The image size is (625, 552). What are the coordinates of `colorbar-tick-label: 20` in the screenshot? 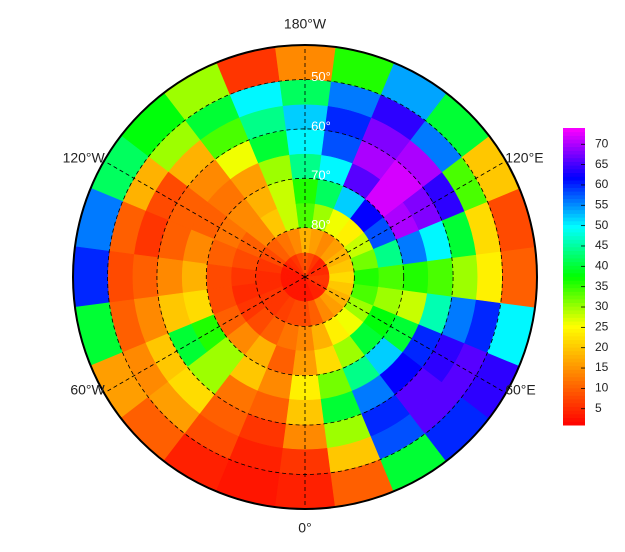 It's located at (602, 347).